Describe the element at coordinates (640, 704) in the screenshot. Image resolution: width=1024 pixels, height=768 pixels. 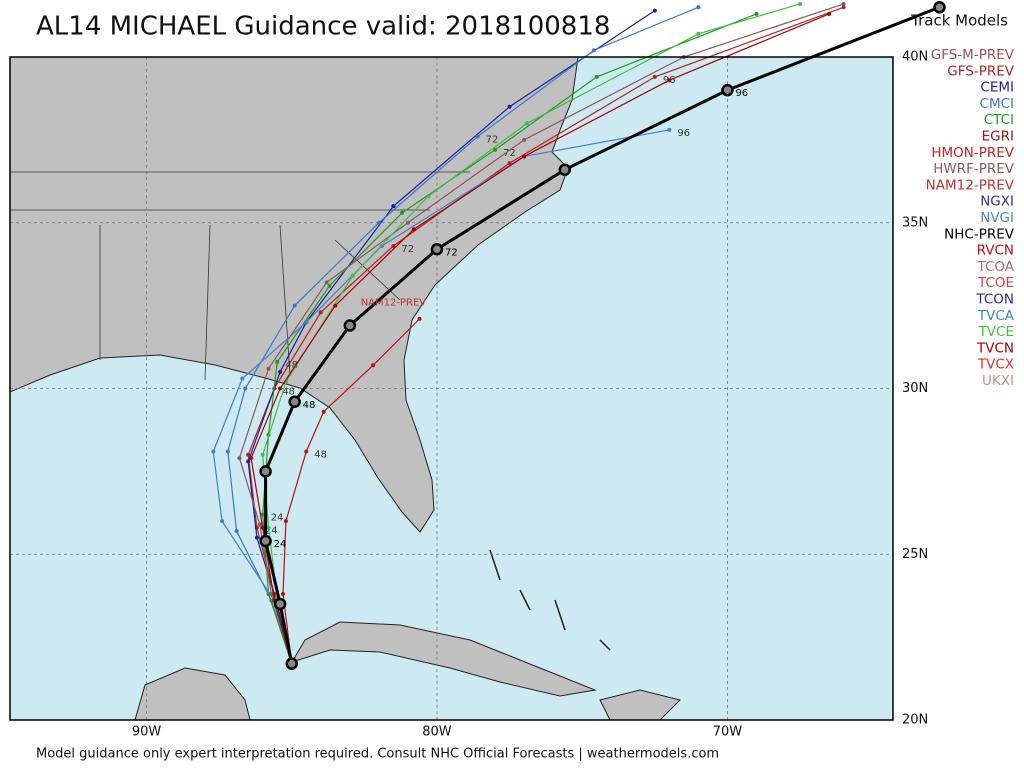
I see `hispaniola` at that location.